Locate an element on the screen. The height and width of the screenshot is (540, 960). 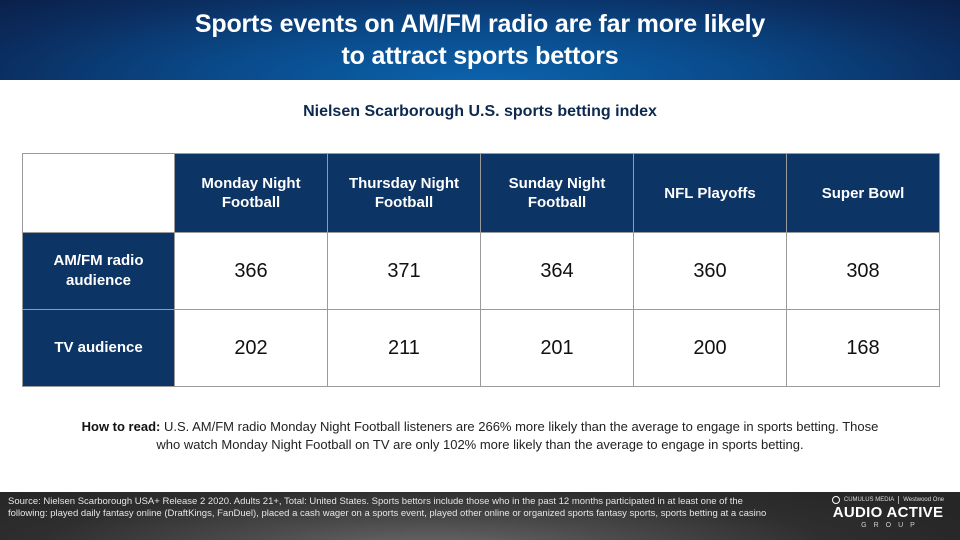
table-row: AM/FM radio audience 366 371 364 360 308 is located at coordinates (481, 271).